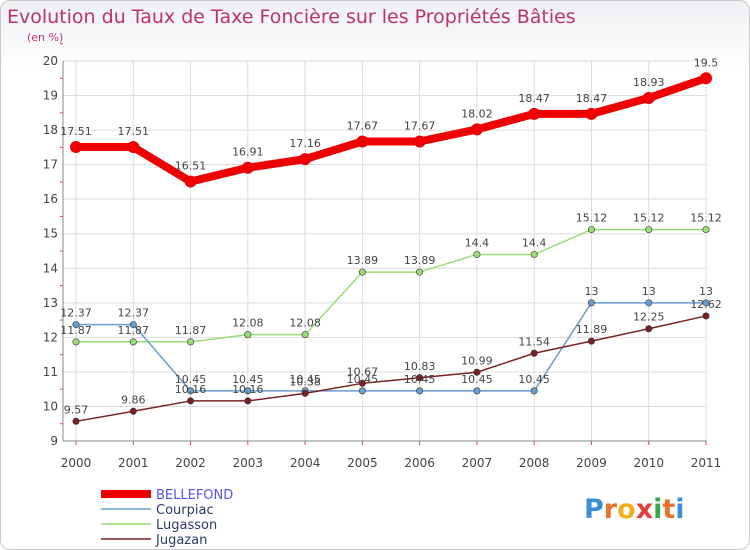 Image resolution: width=750 pixels, height=550 pixels. I want to click on data-label: 10.38, so click(305, 381).